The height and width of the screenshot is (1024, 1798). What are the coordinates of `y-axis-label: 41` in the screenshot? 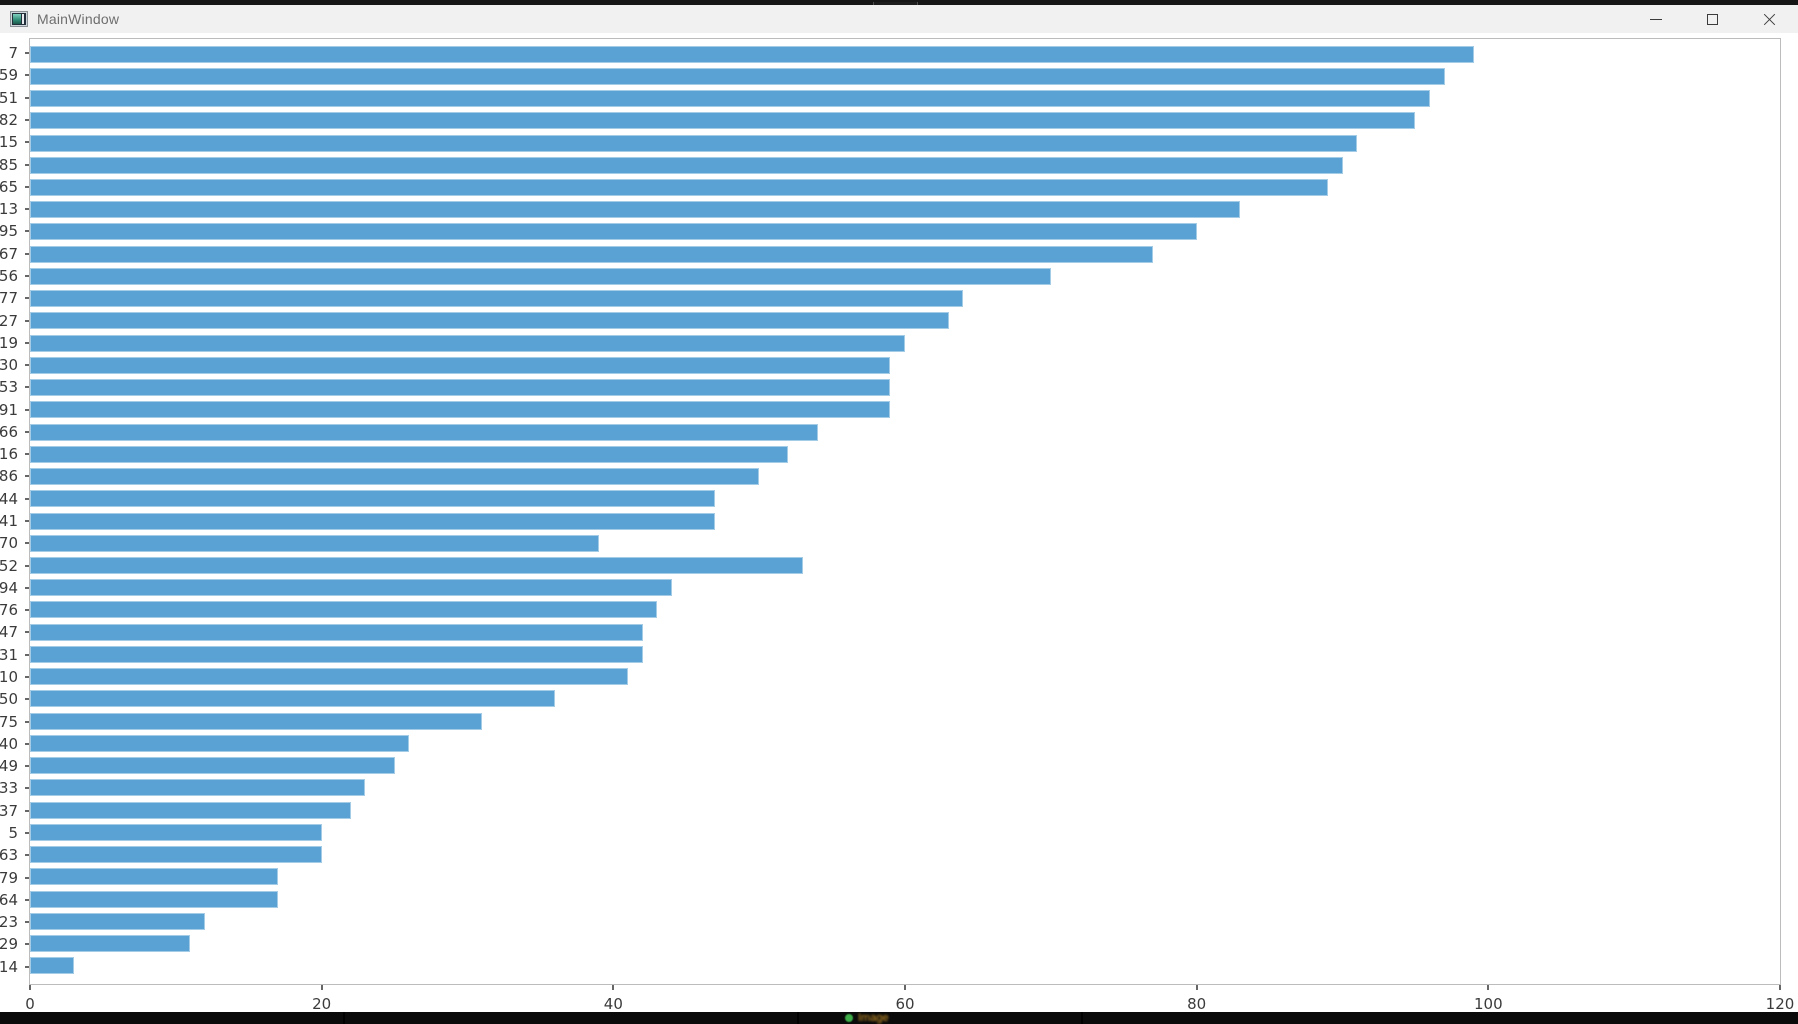 It's located at (14, 521).